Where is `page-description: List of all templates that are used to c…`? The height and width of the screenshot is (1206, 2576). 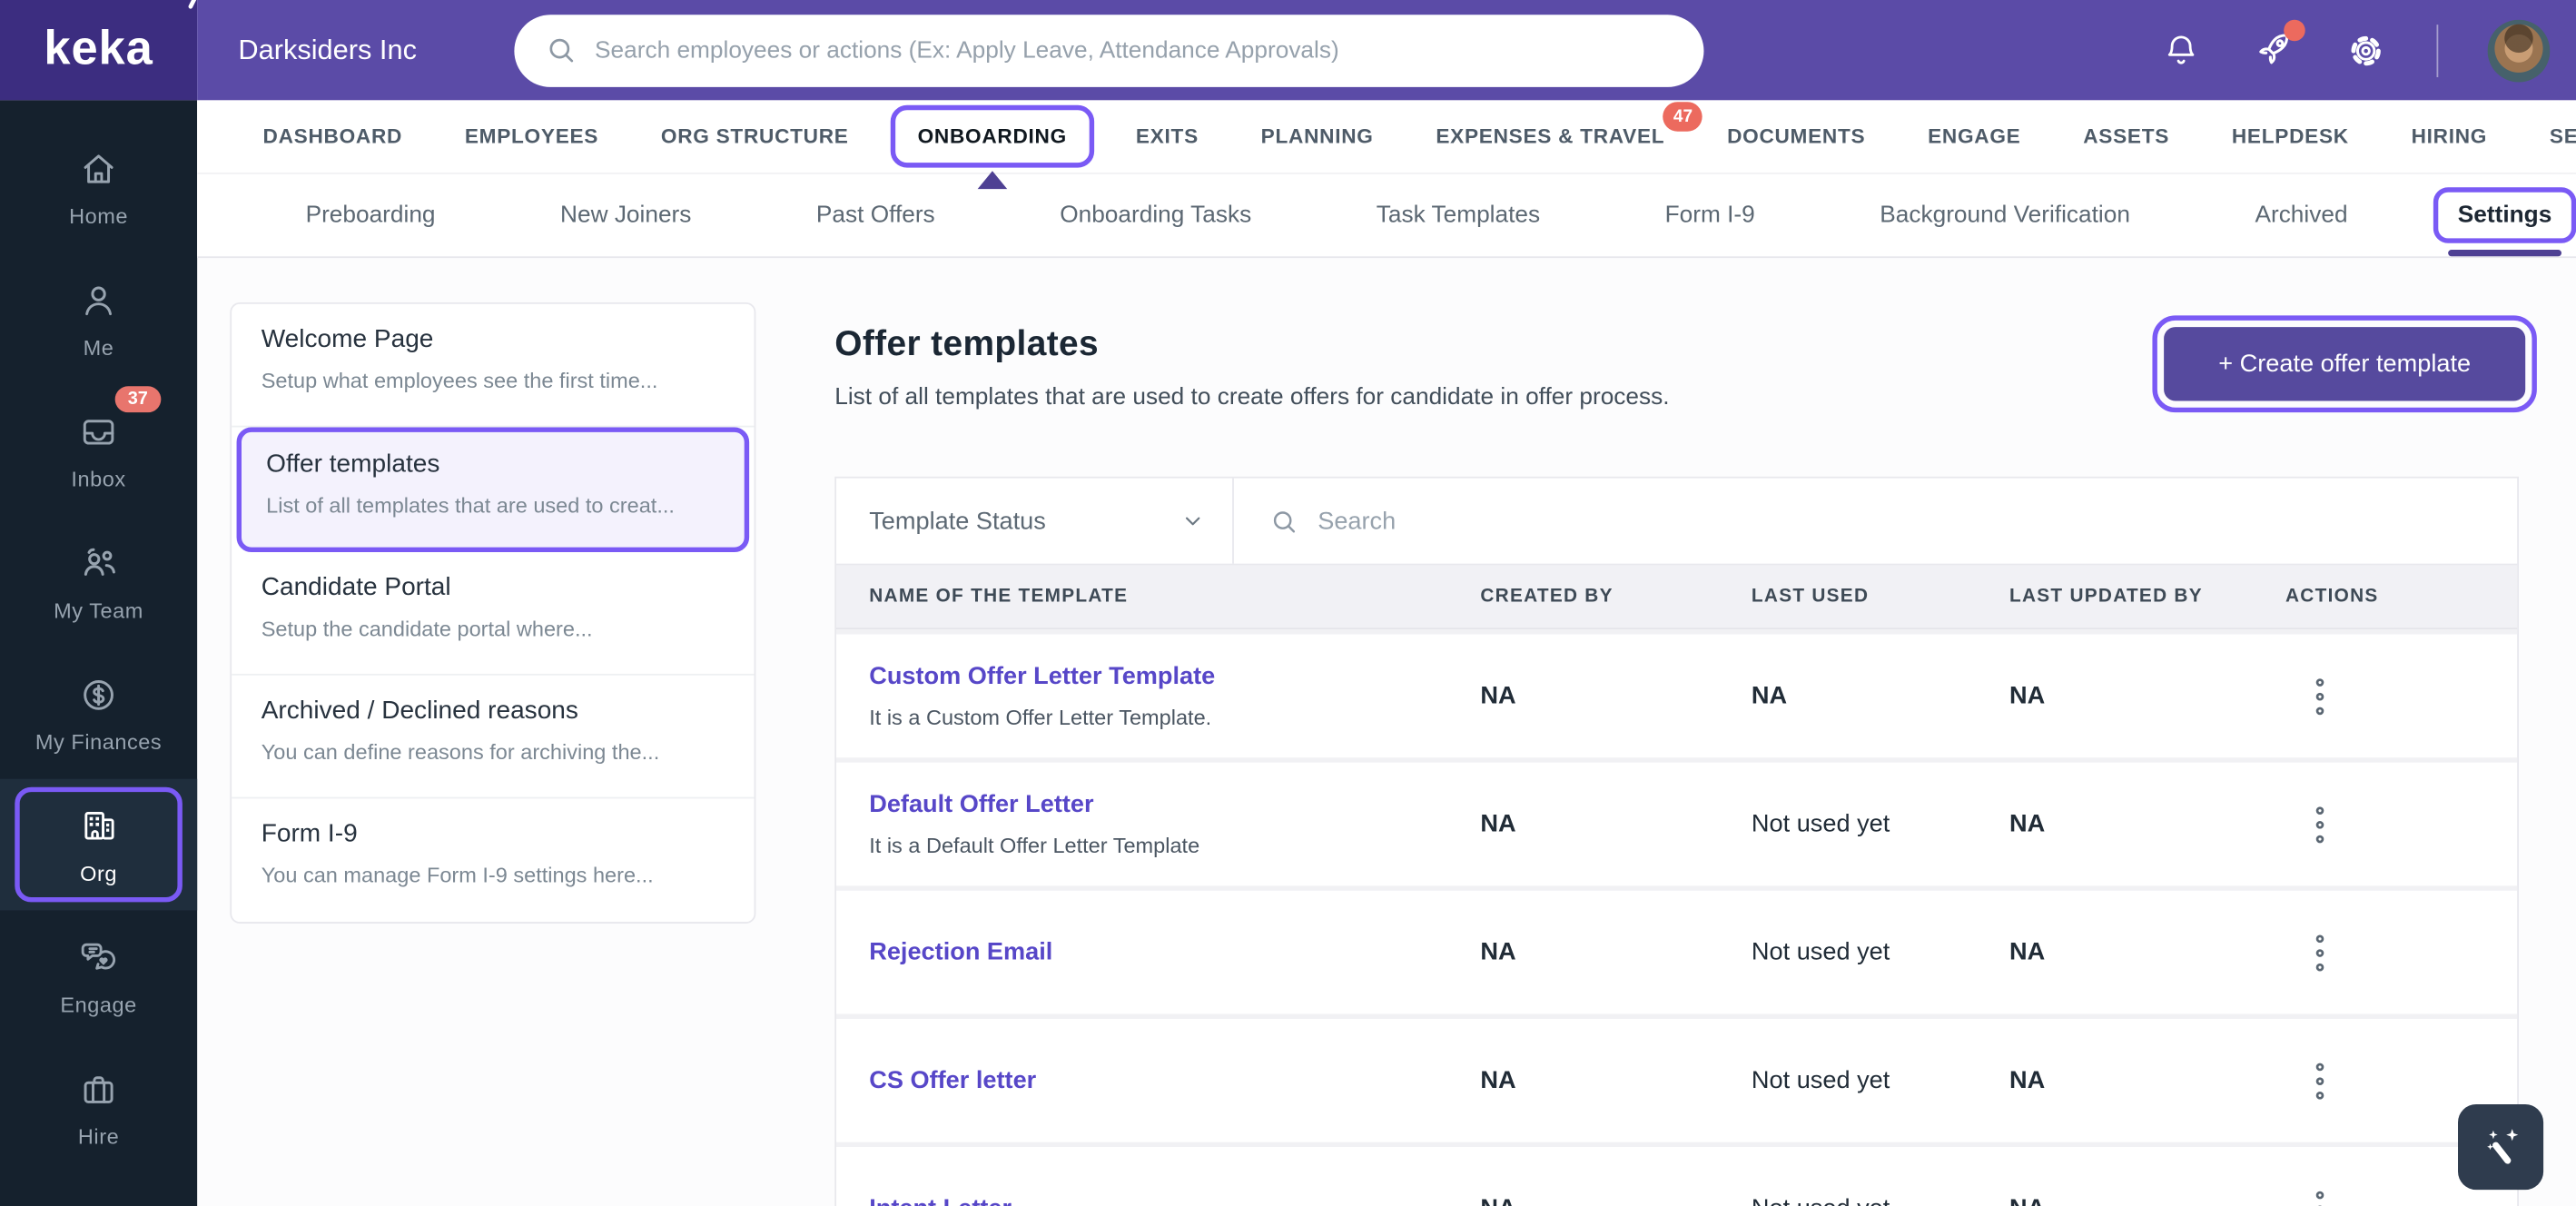 page-description: List of all templates that are used to c… is located at coordinates (1252, 398).